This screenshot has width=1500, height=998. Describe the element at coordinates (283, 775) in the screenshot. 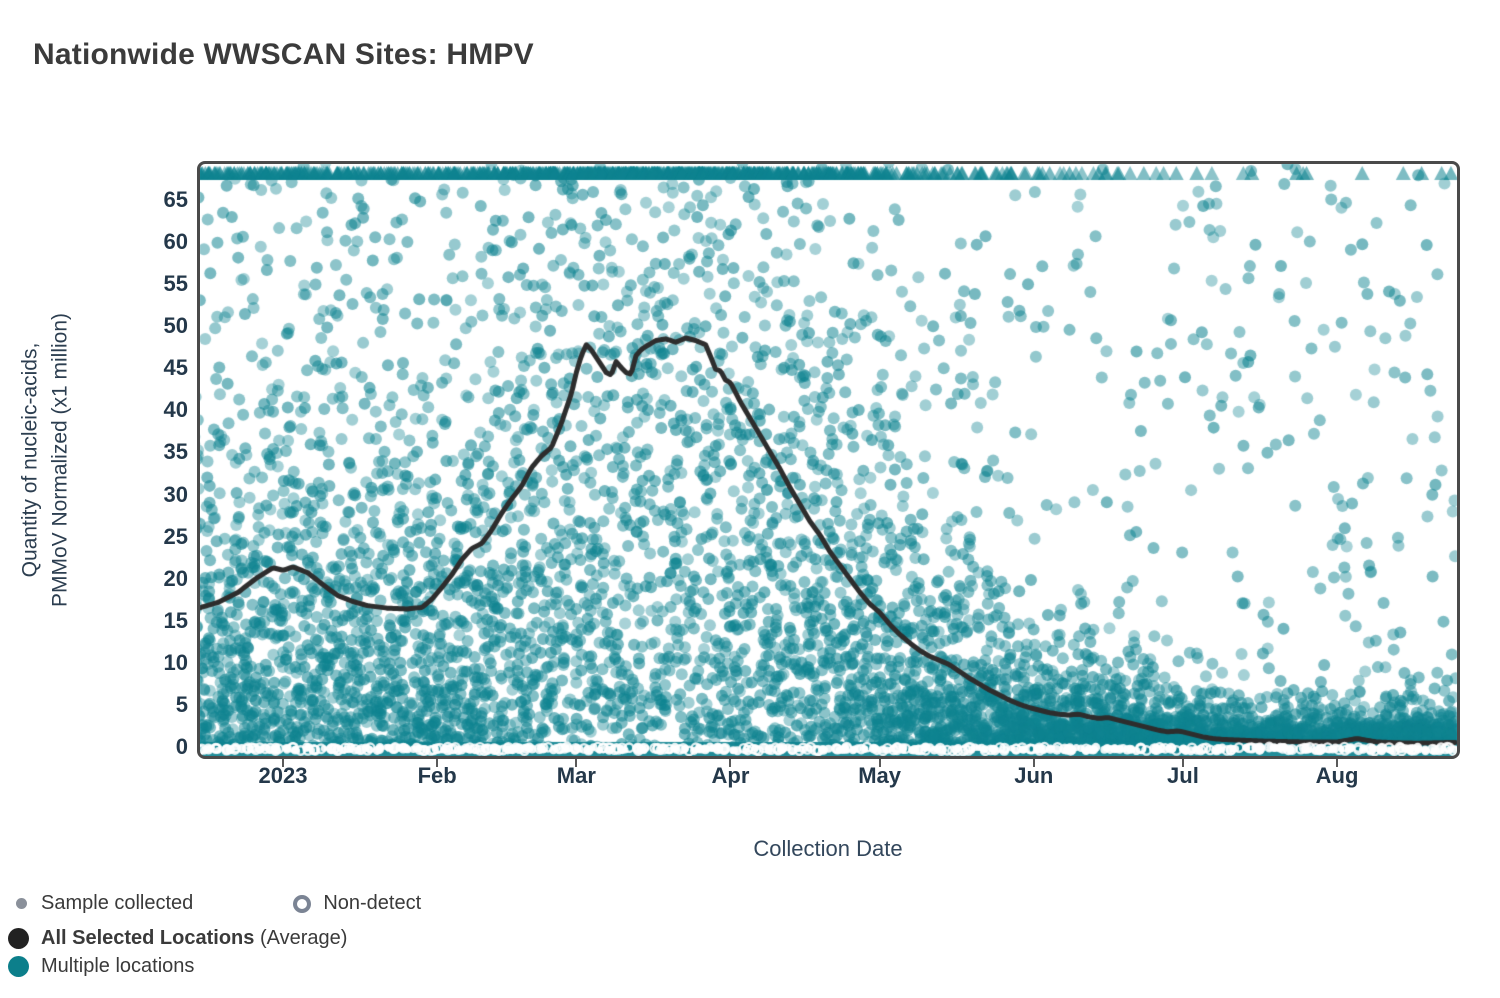

I see `x-tick-label: 2023` at that location.